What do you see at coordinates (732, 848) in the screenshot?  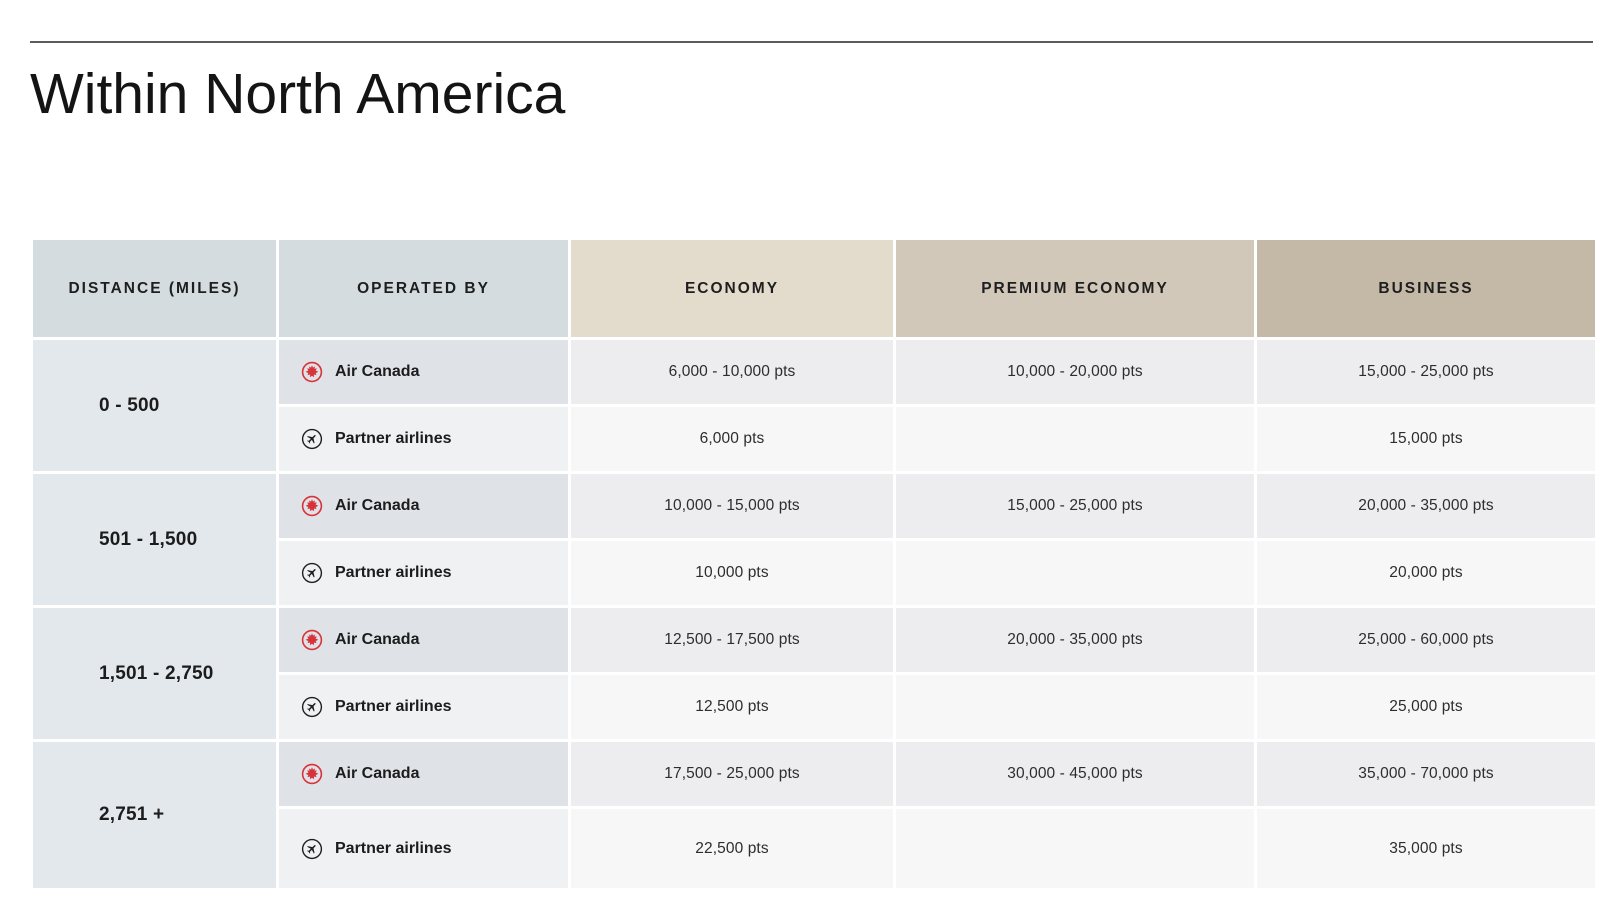 I see `economy-value: 22,500 pts` at bounding box center [732, 848].